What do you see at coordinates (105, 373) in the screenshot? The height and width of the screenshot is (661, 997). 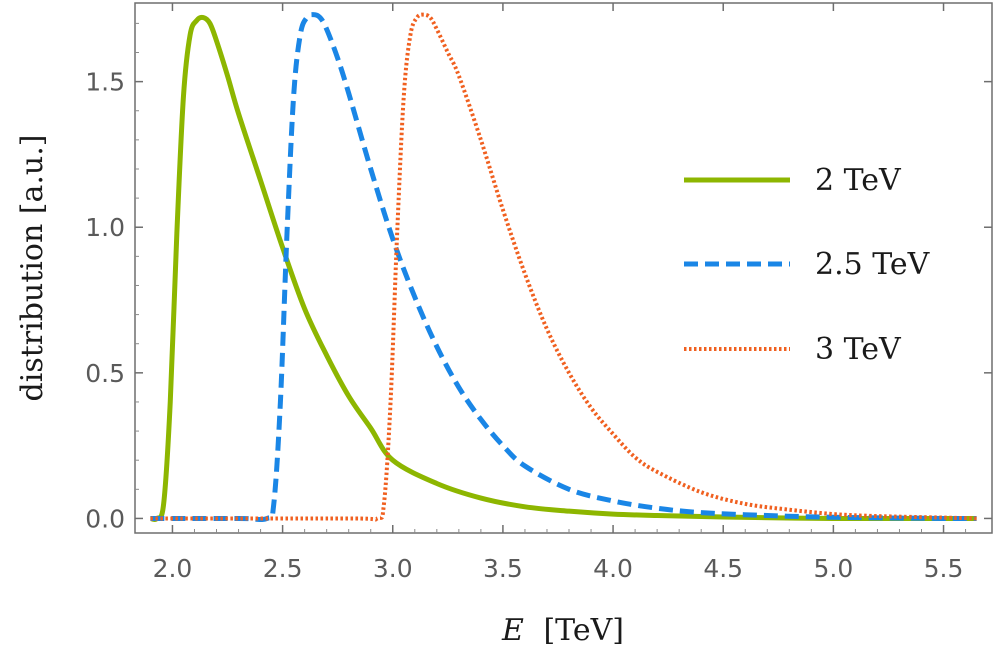 I see `y-tick-label: 0.5` at bounding box center [105, 373].